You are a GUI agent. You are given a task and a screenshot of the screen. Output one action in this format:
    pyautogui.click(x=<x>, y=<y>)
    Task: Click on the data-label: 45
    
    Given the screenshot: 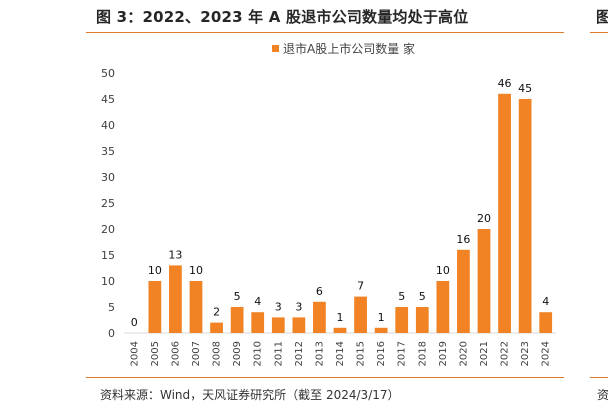 What is the action you would take?
    pyautogui.click(x=525, y=88)
    